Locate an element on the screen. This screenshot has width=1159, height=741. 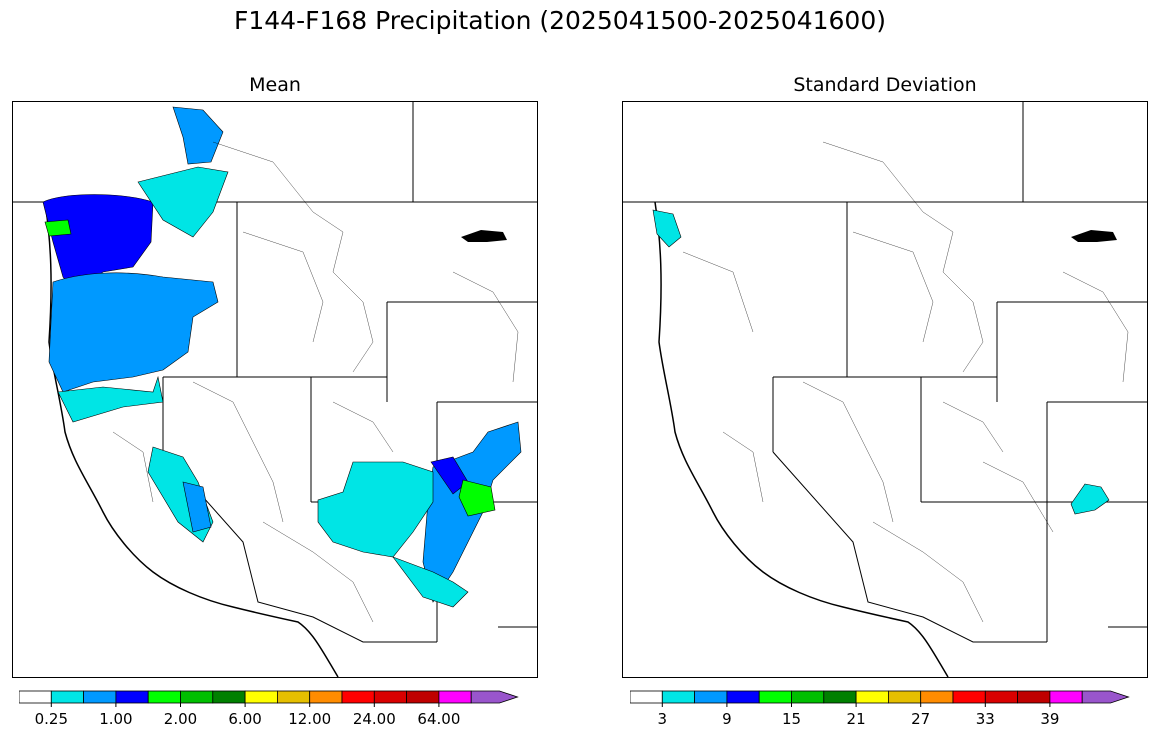
mean-colorbar-tick-label: 0.25 is located at coordinates (51, 719).